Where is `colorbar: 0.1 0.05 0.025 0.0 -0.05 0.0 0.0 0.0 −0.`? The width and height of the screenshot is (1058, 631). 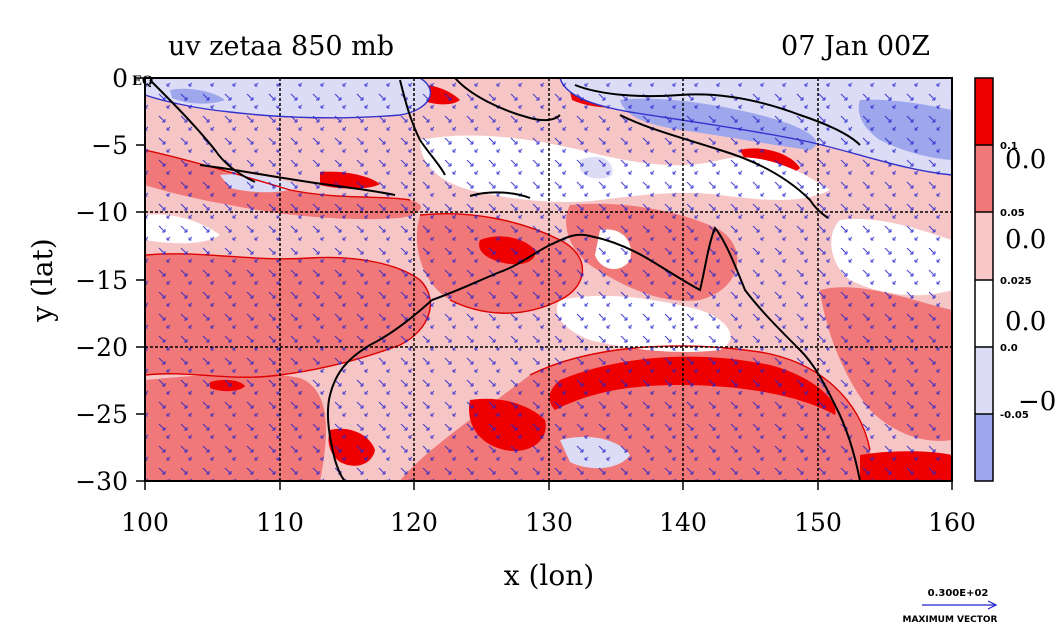
colorbar: 0.1 0.05 0.025 0.0 -0.05 0.0 0.0 0.0 −0. is located at coordinates (1016, 279).